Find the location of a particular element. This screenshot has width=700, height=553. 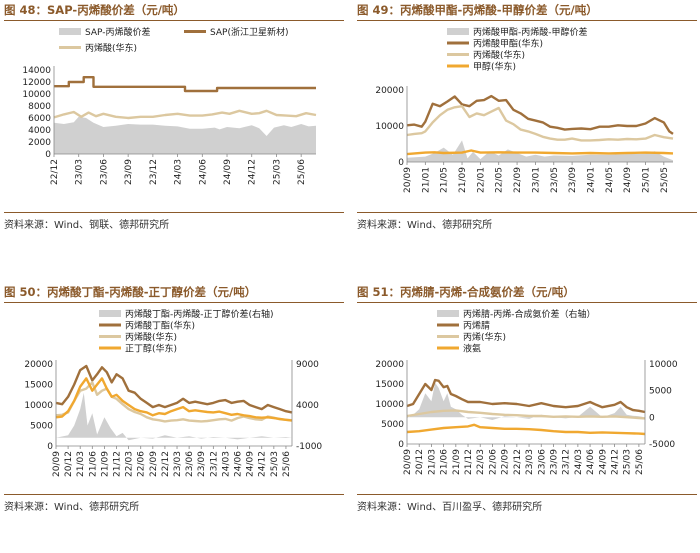

legend-label: 丙烯酸丁酯(华东) is located at coordinates (160, 326).